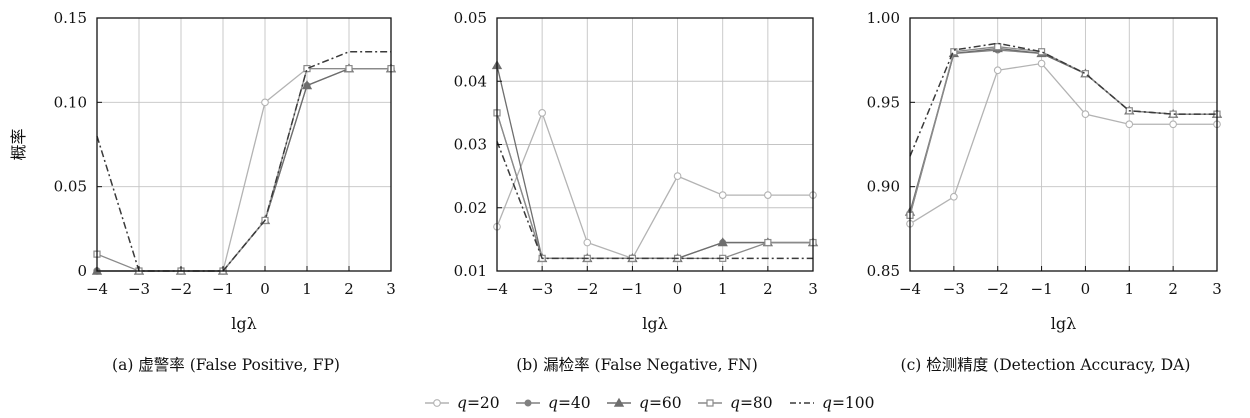  I want to click on legend-label: q=80, so click(751, 403).